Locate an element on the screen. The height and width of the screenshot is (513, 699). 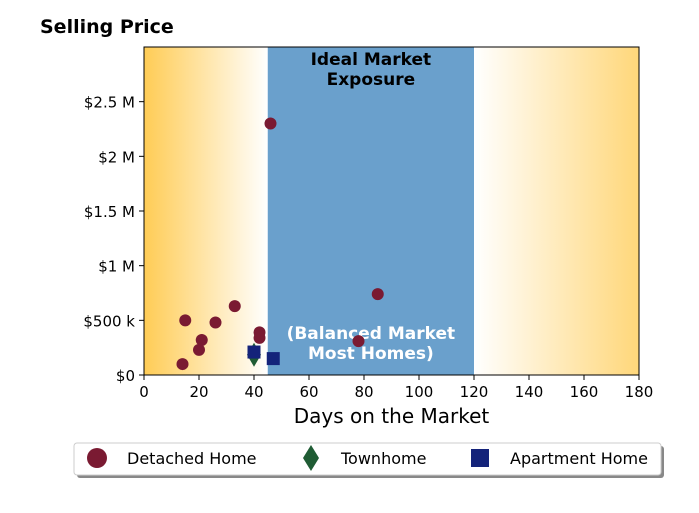
x-tick-label: 60 is located at coordinates (308, 392).